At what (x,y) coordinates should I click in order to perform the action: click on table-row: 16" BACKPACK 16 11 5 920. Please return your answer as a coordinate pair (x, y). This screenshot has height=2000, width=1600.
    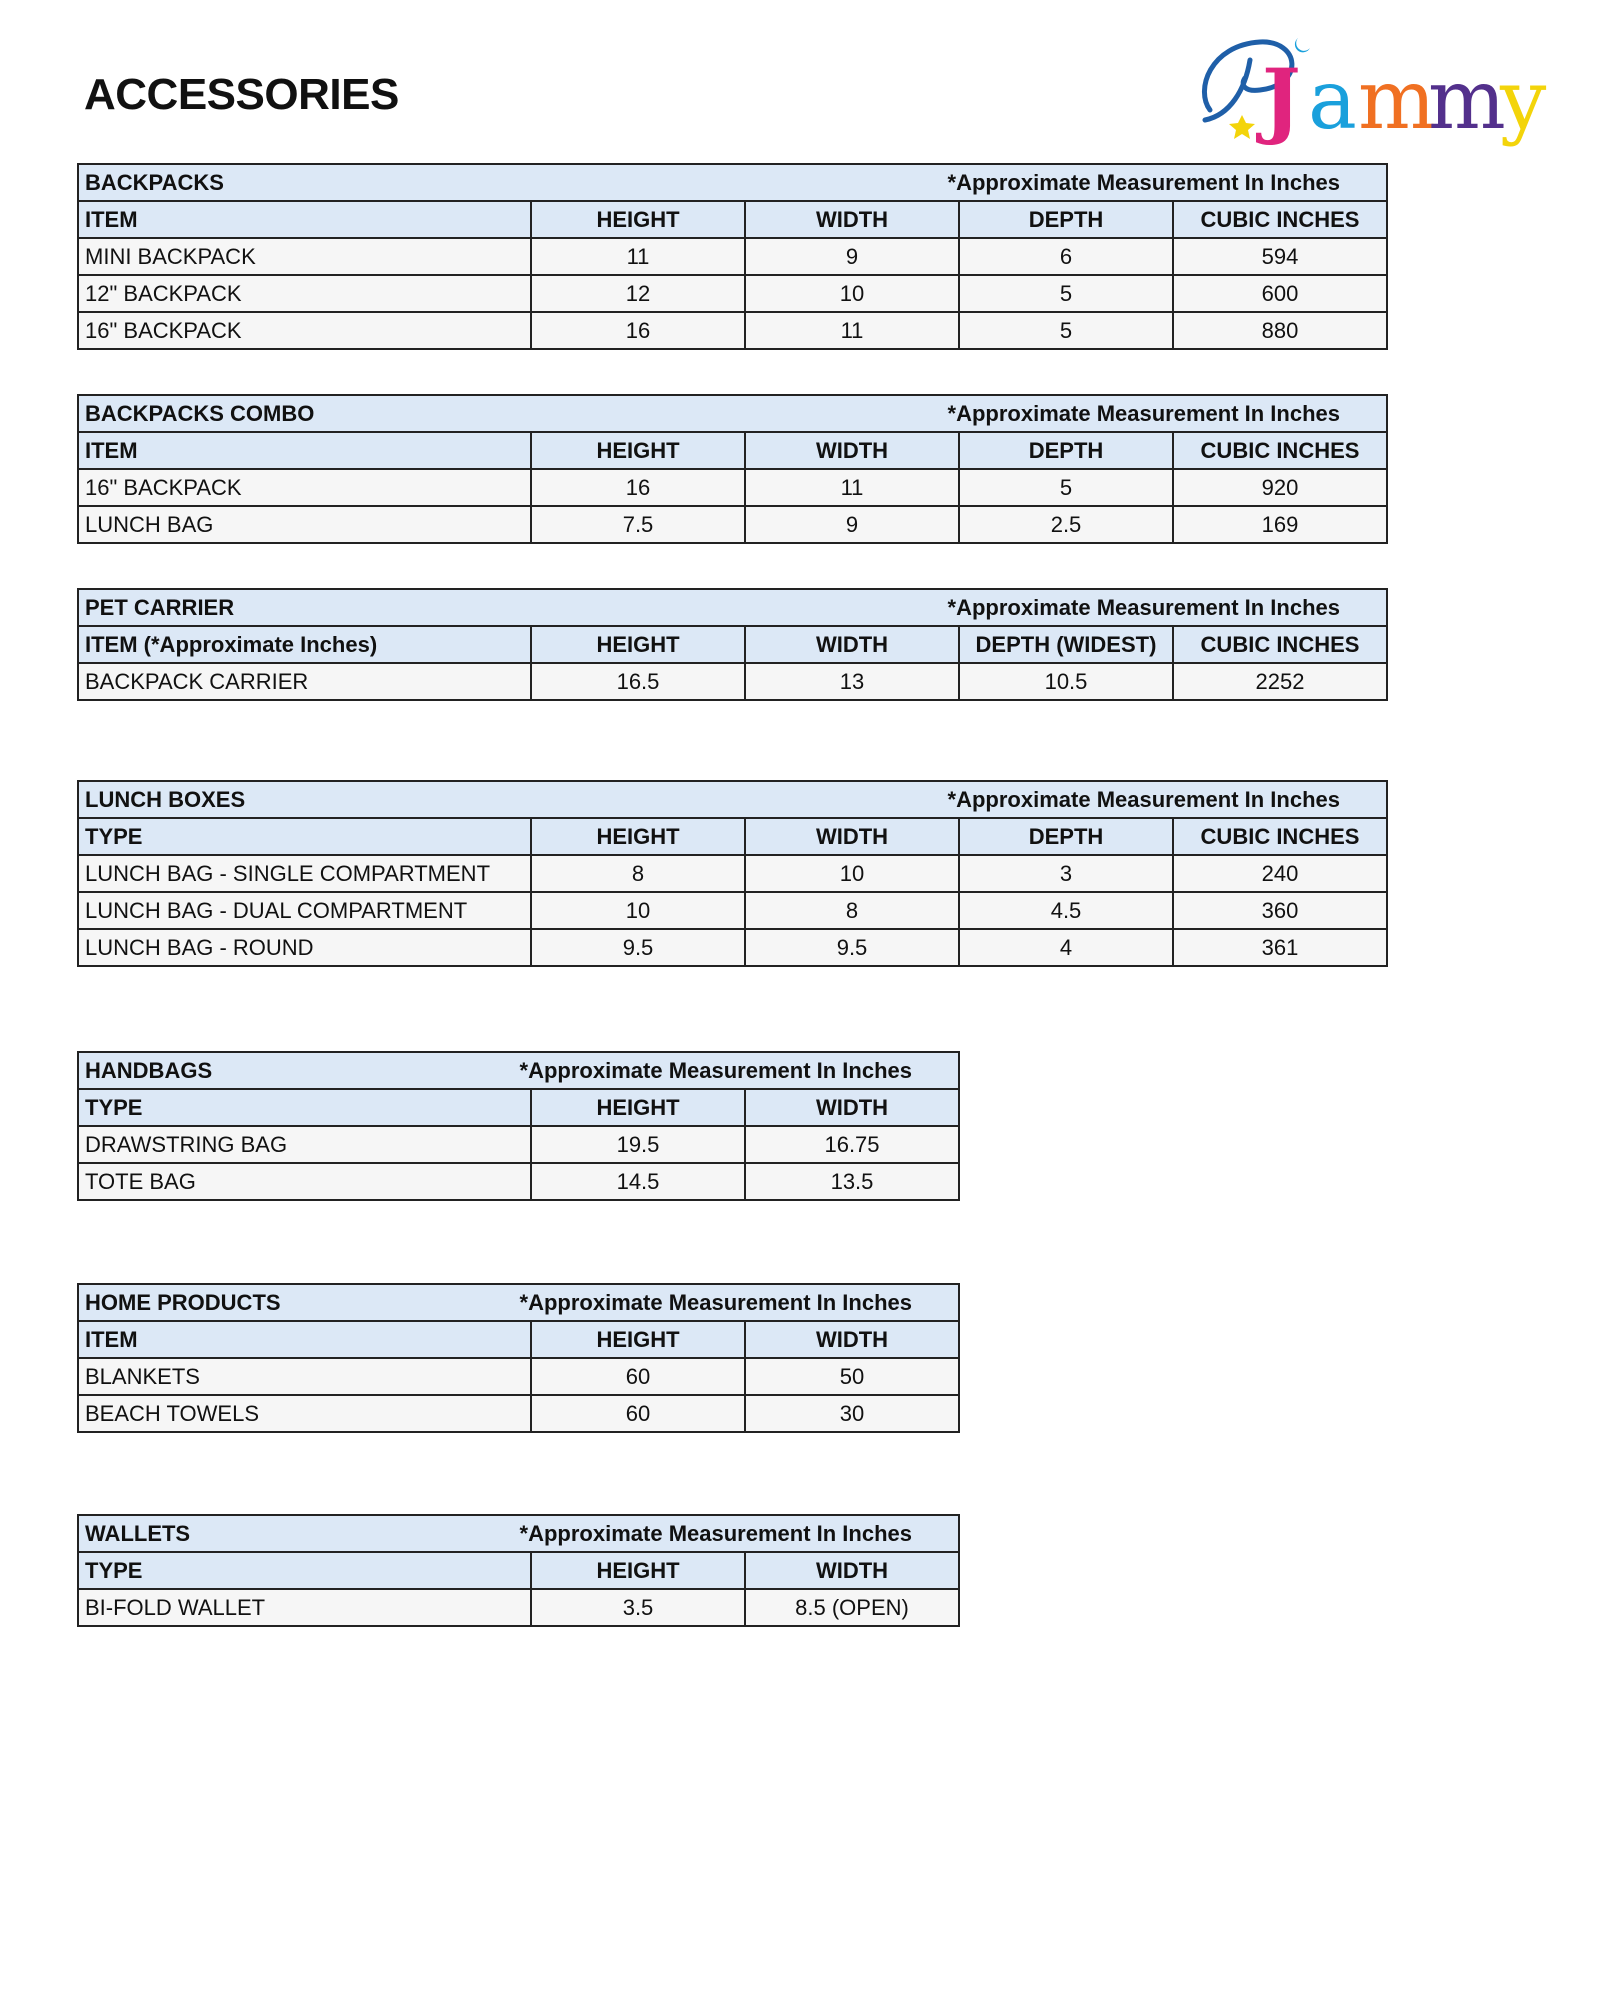
    Looking at the image, I should click on (732, 487).